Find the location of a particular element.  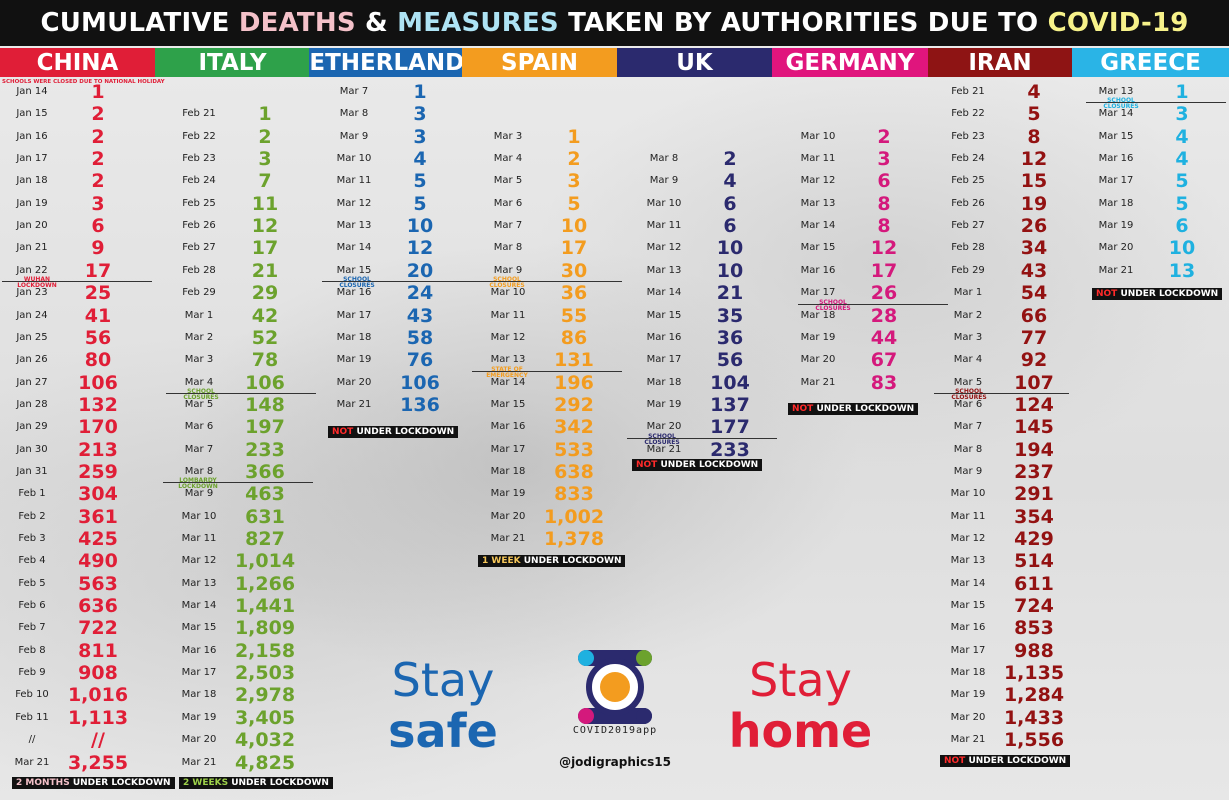

row-deaths: 194 is located at coordinates (1034, 449).